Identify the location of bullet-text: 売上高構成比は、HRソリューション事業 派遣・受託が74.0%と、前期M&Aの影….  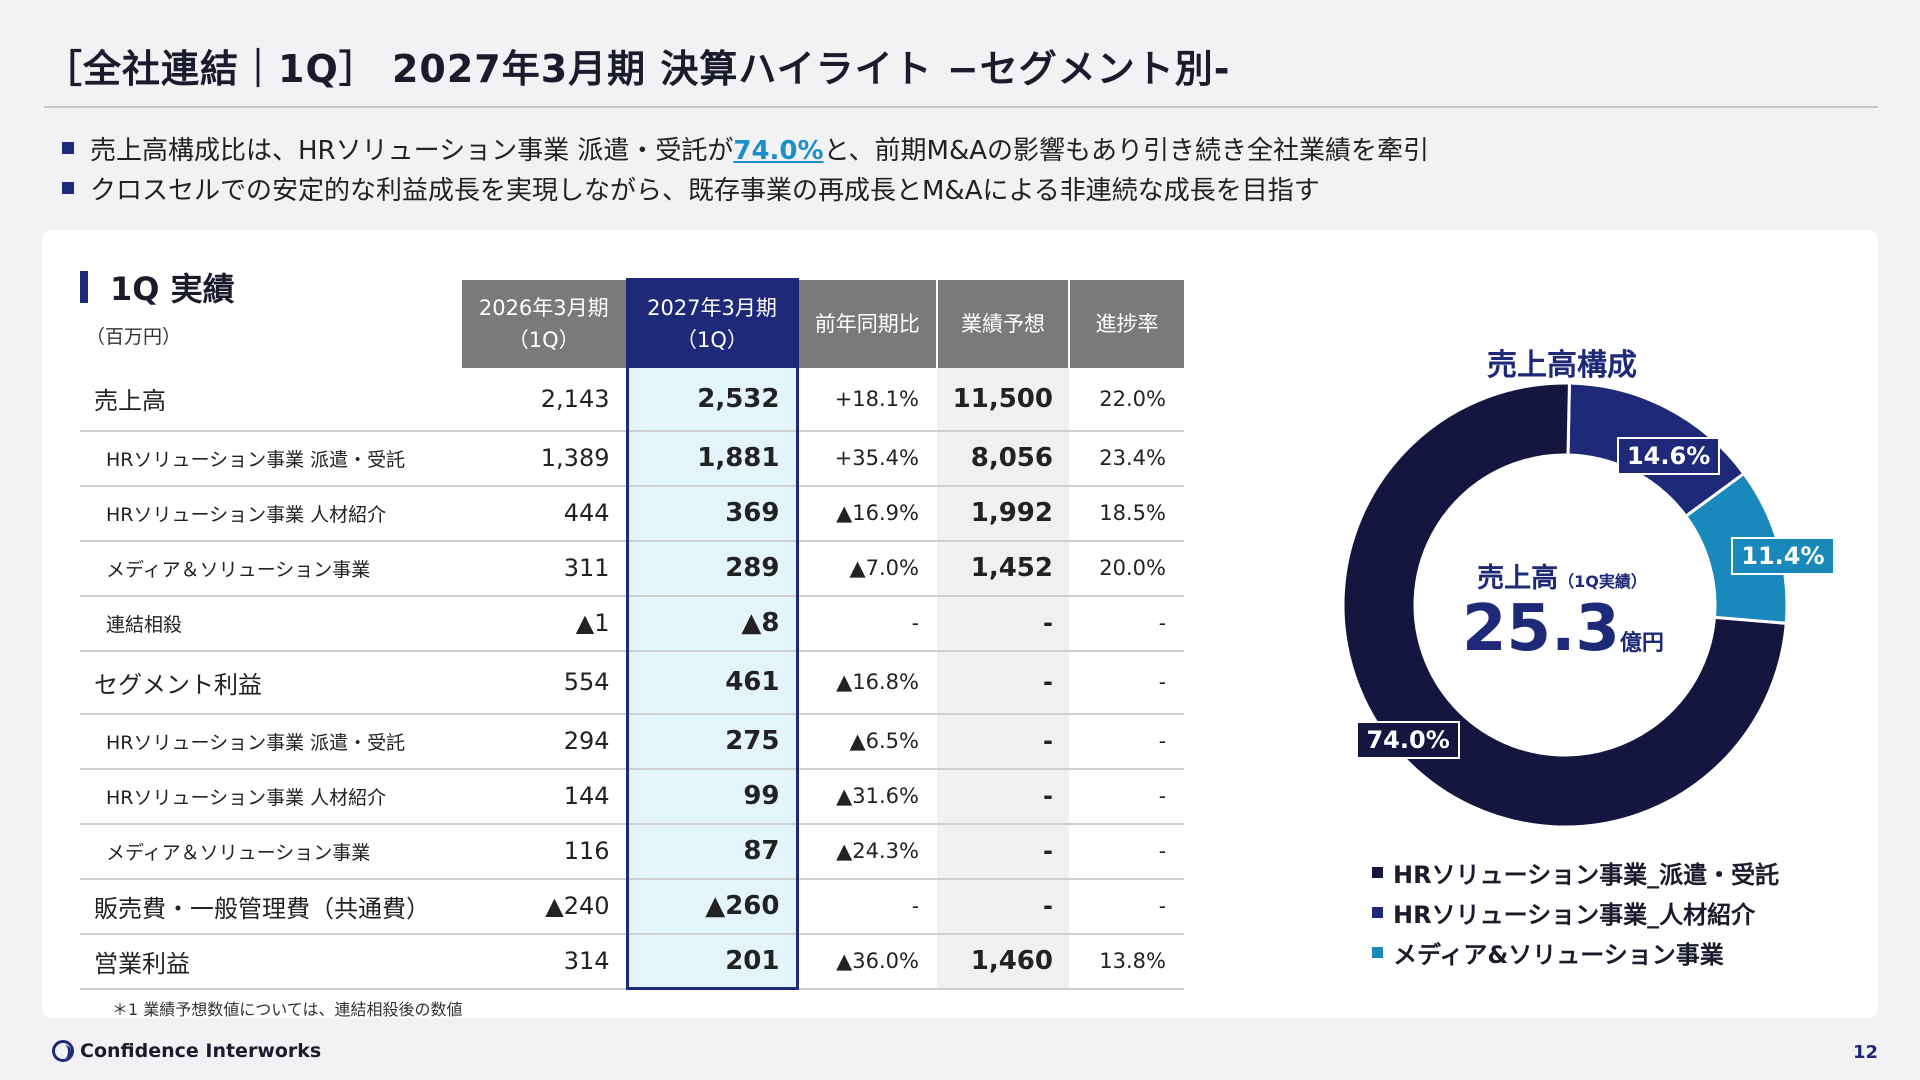
(760, 150).